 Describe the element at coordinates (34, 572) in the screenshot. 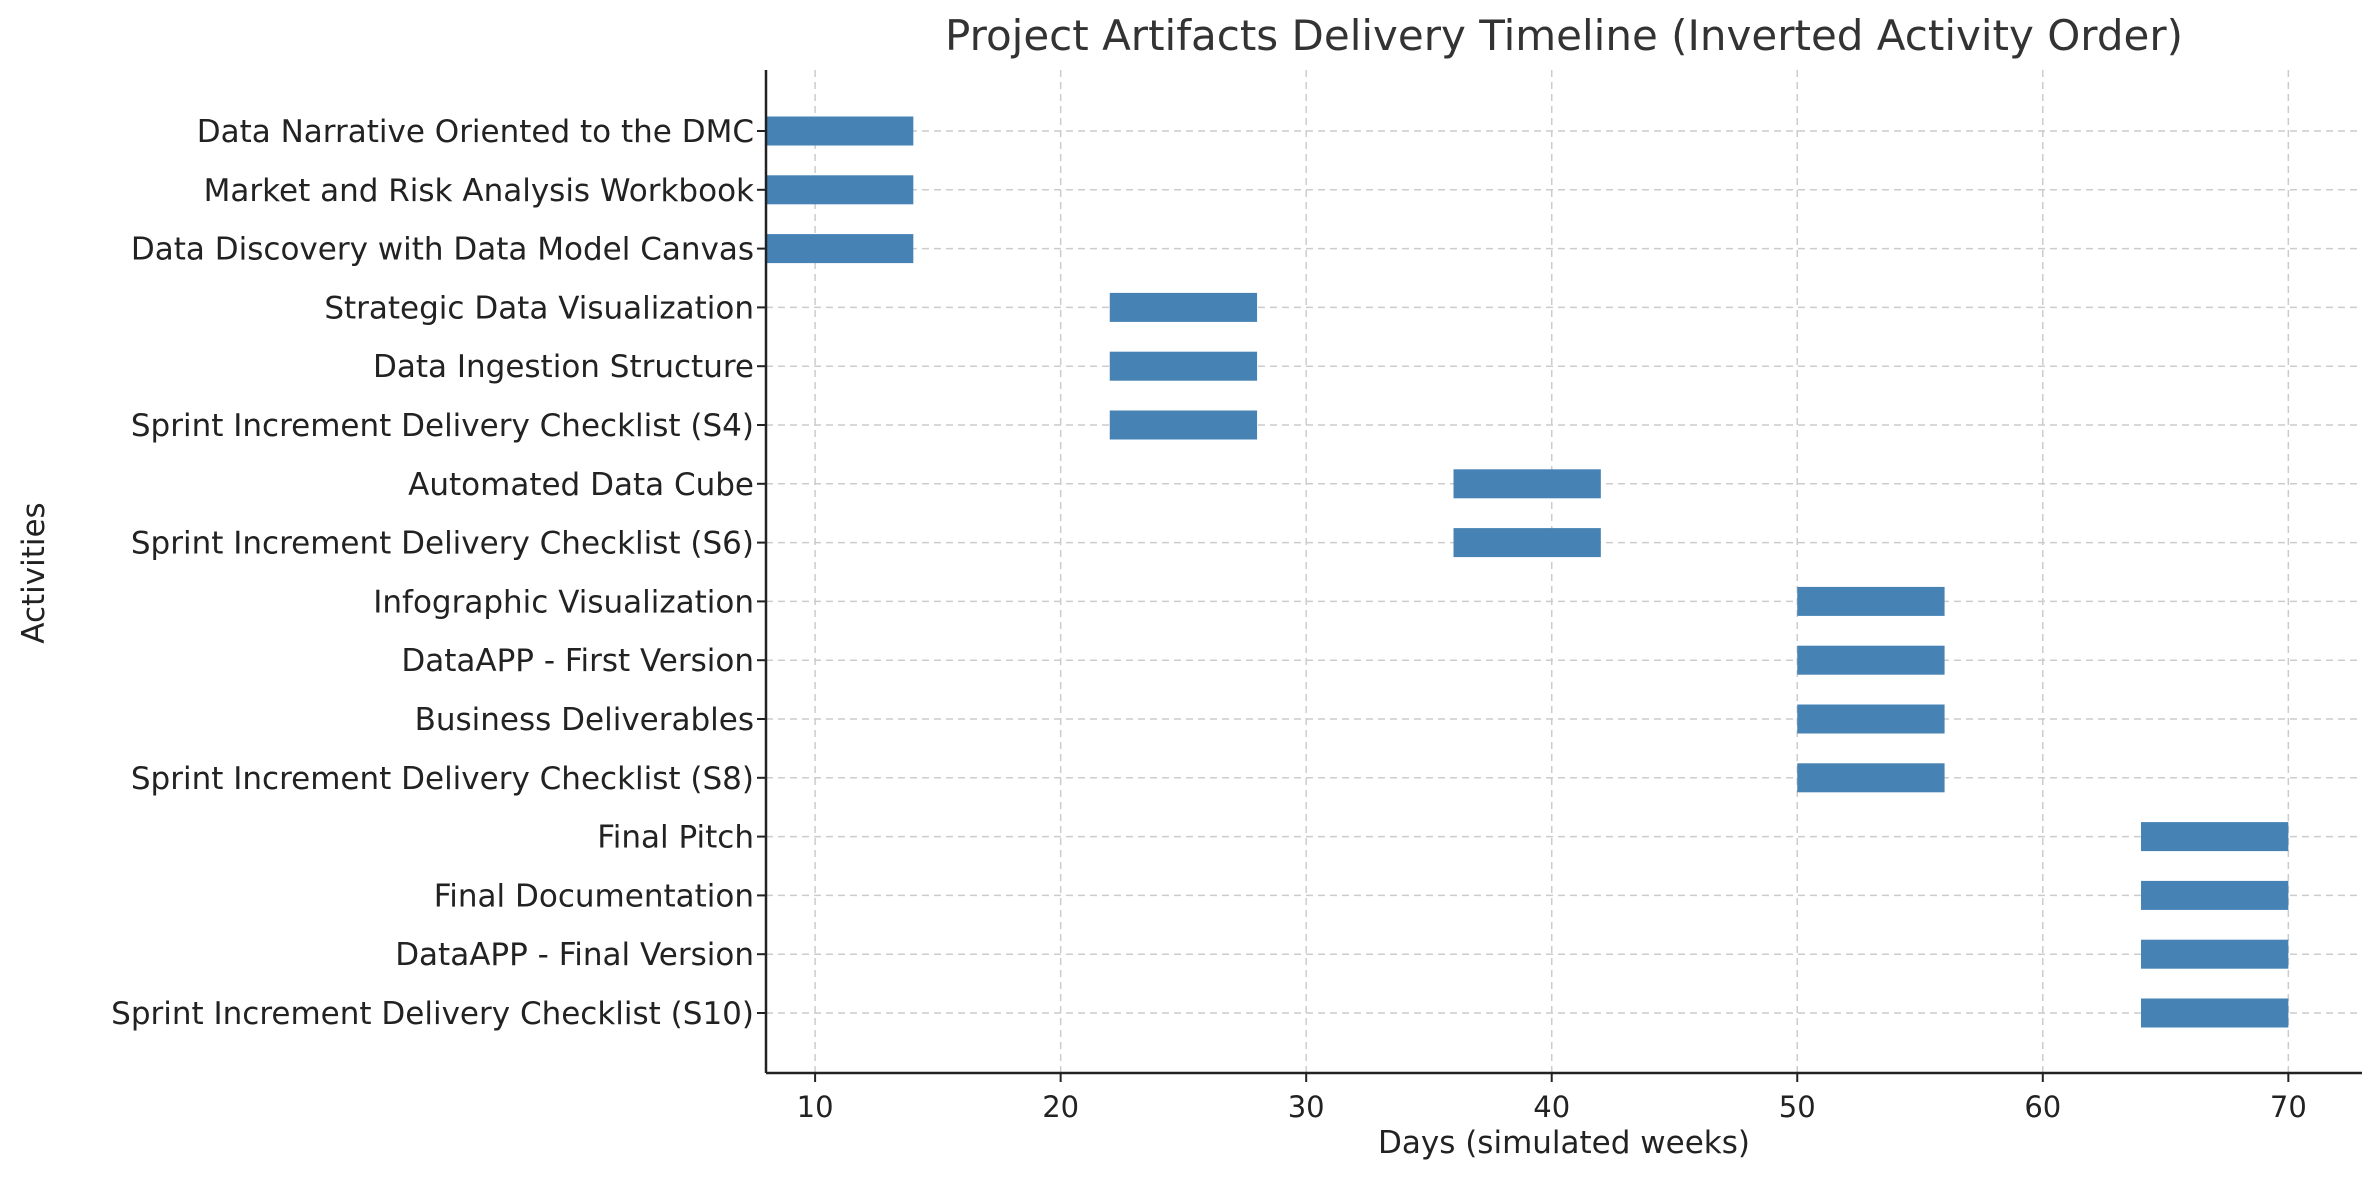

I see `y-axis-label: Activities` at that location.